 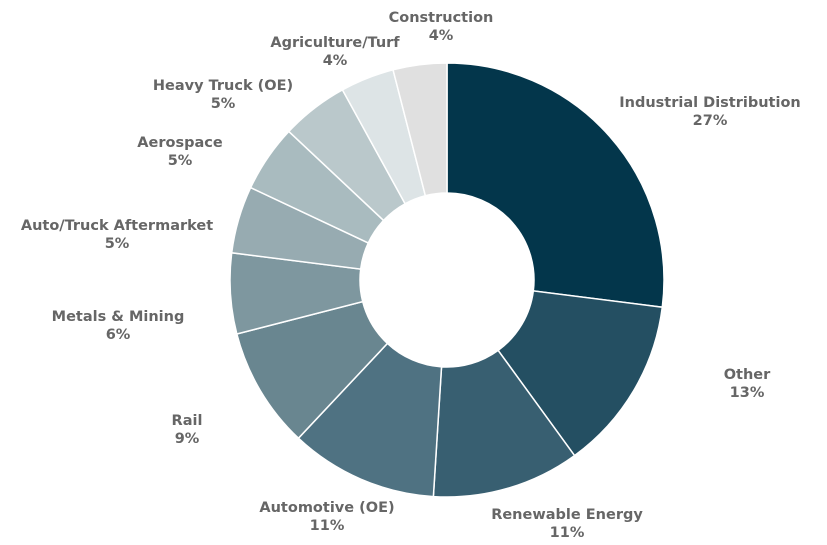 What do you see at coordinates (187, 439) in the screenshot?
I see `slice-value-label: 9%` at bounding box center [187, 439].